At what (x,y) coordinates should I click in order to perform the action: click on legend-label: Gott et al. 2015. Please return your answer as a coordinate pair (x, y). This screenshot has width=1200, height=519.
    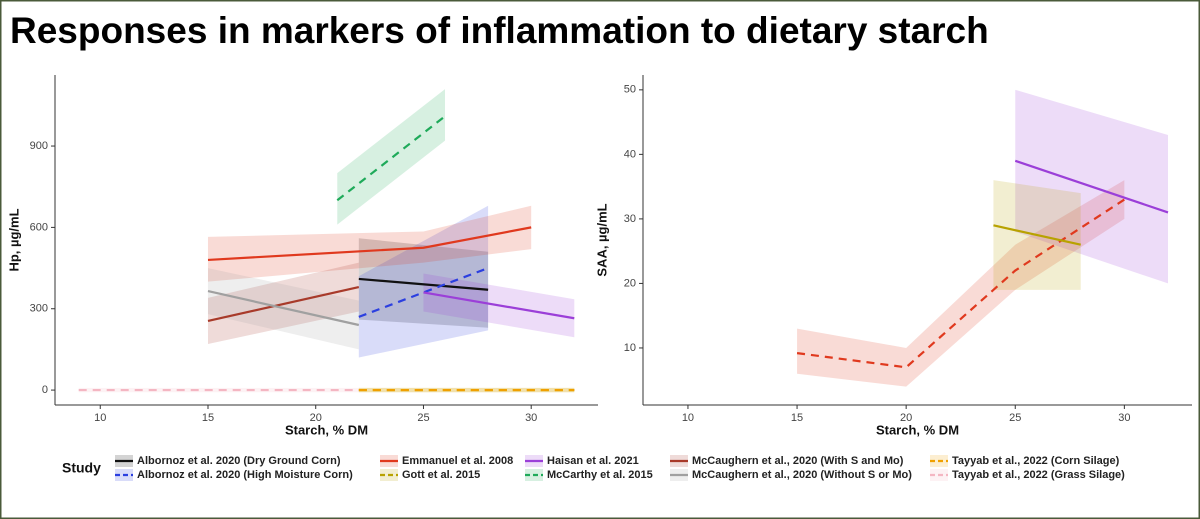
    Looking at the image, I should click on (441, 475).